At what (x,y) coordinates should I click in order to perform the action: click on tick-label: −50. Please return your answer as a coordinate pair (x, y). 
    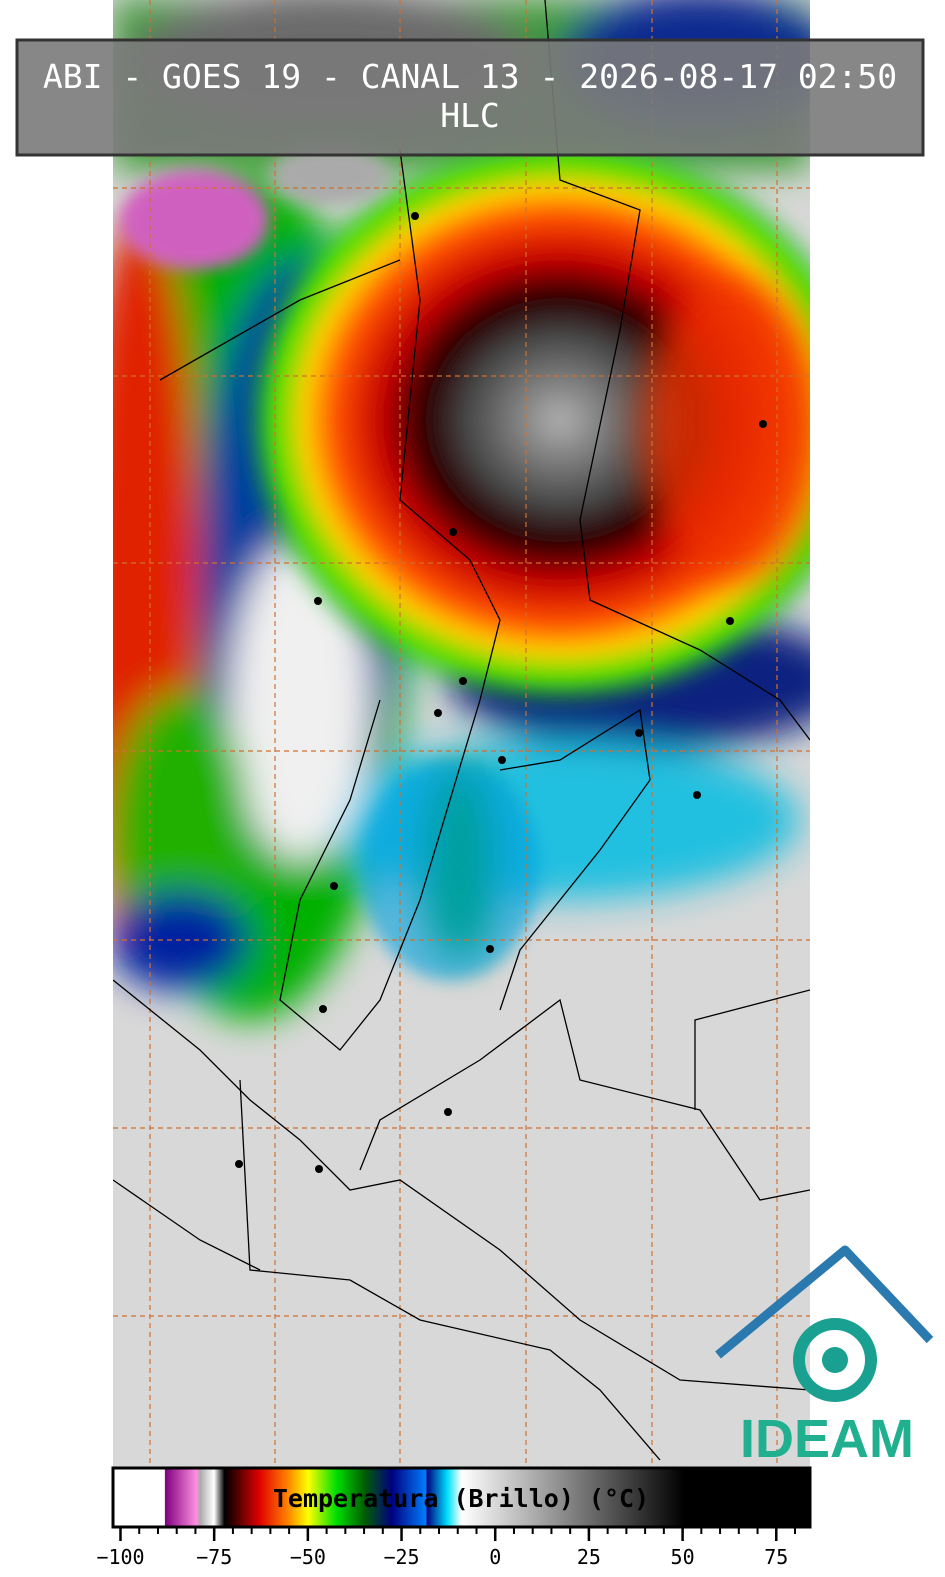
    Looking at the image, I should click on (308, 1557).